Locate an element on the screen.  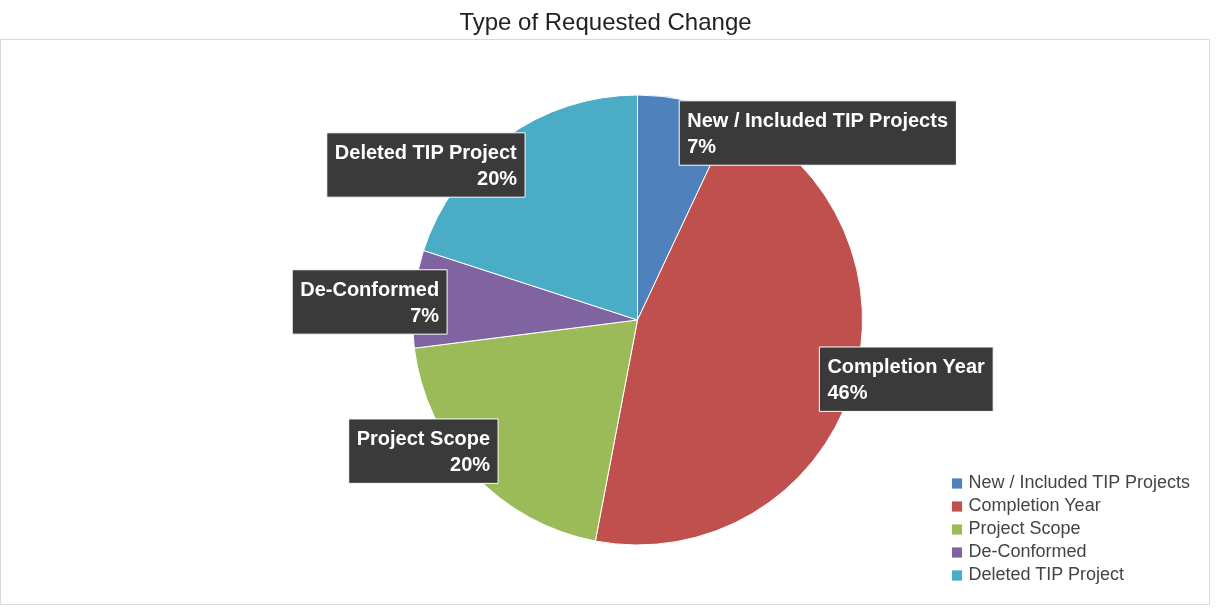
legend-label: De-Conformed is located at coordinates (1027, 551).